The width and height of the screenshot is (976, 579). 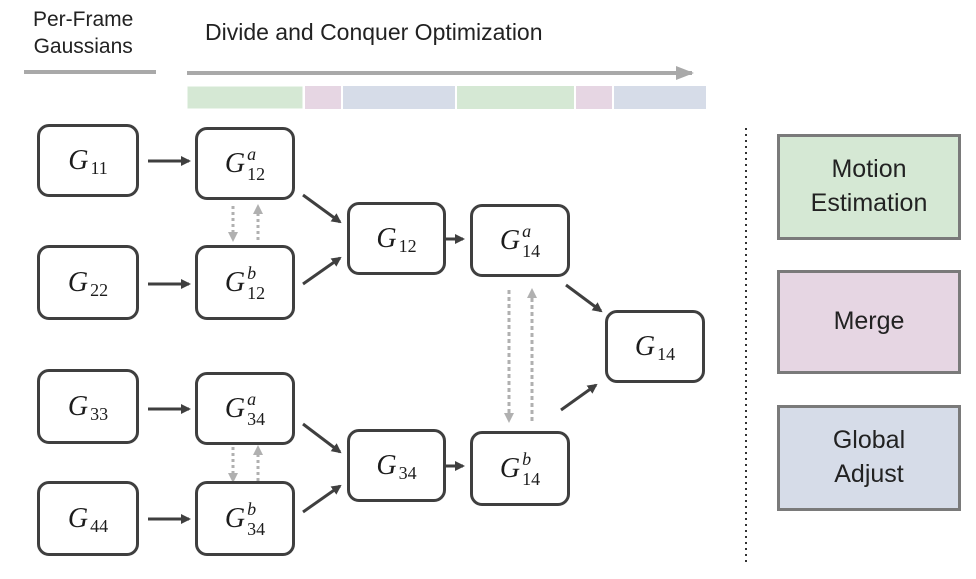 I want to click on arrow-g12b-g12, so click(x=322, y=271).